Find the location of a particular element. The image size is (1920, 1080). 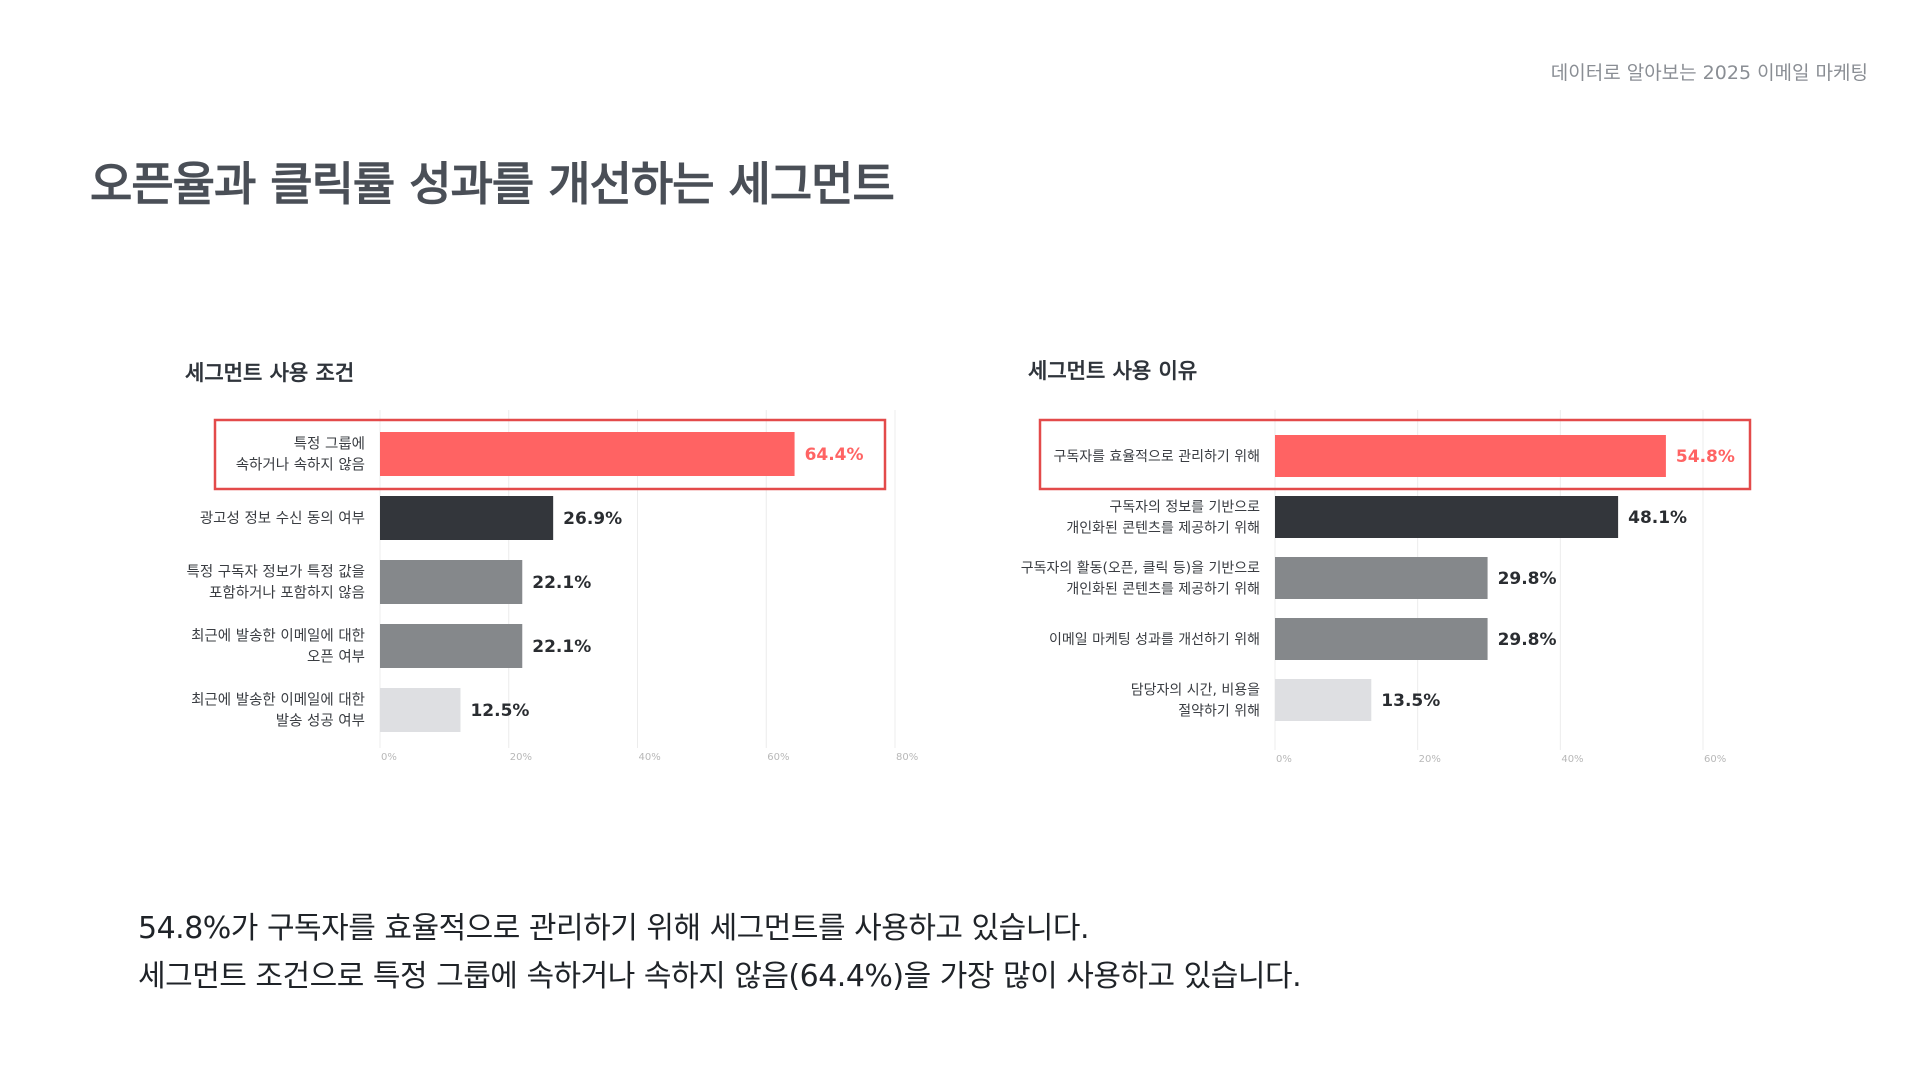

category-label: 구독자의 활동(오픈, 클릭 등)을 기반으로 is located at coordinates (1140, 569).